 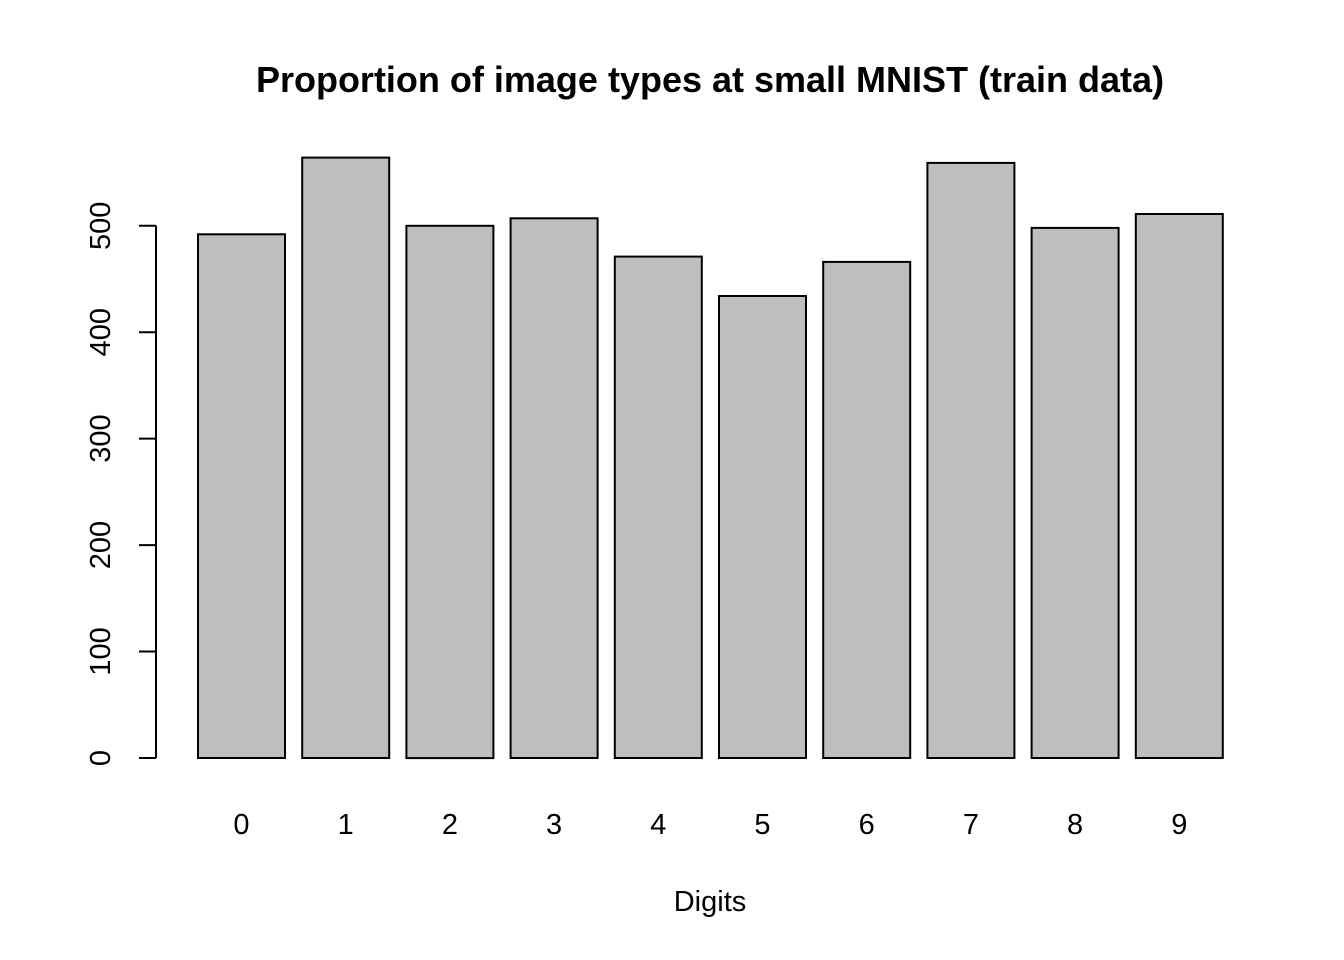 What do you see at coordinates (554, 825) in the screenshot?
I see `x-tick-label-3: 3` at bounding box center [554, 825].